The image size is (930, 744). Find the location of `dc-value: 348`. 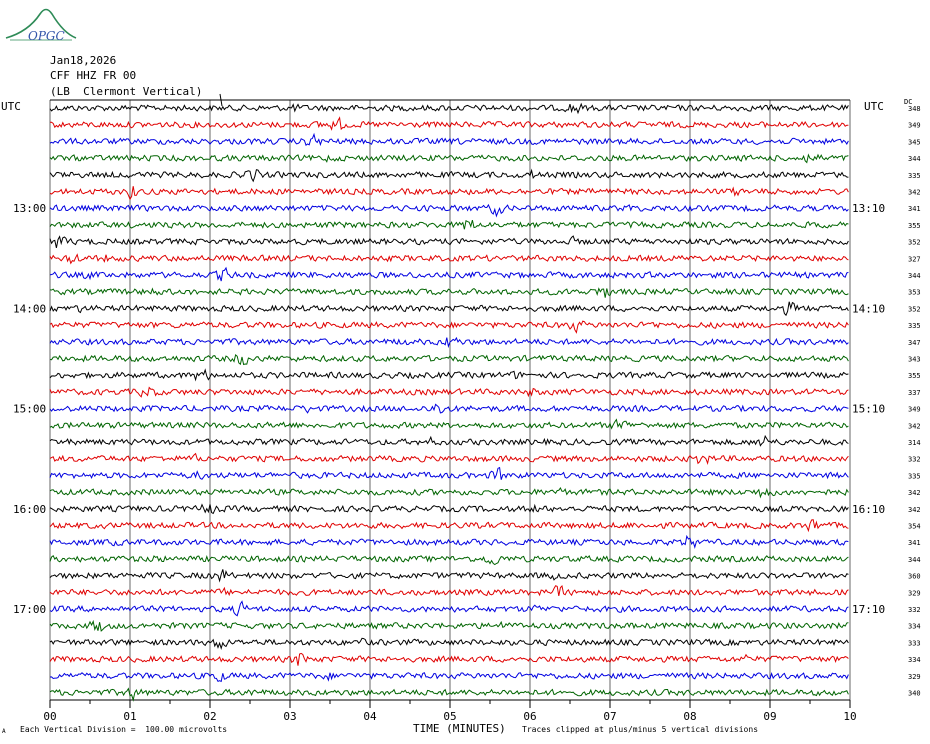

dc-value: 348 is located at coordinates (914, 109).